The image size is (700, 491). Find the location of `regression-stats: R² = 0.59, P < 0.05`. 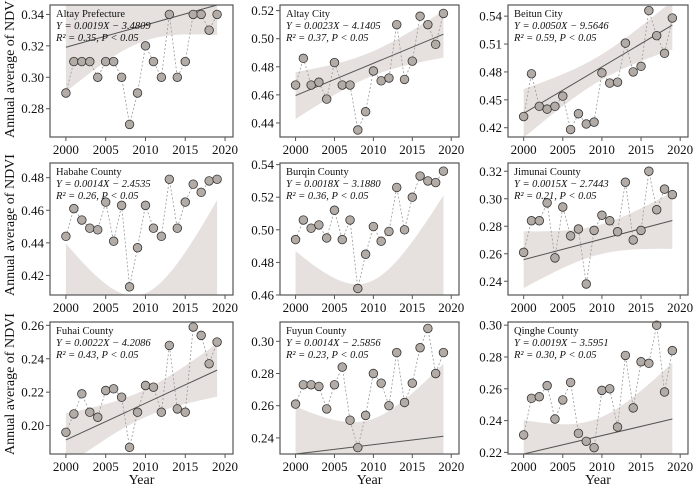

regression-stats: R² = 0.59, P < 0.05 is located at coordinates (554, 38).